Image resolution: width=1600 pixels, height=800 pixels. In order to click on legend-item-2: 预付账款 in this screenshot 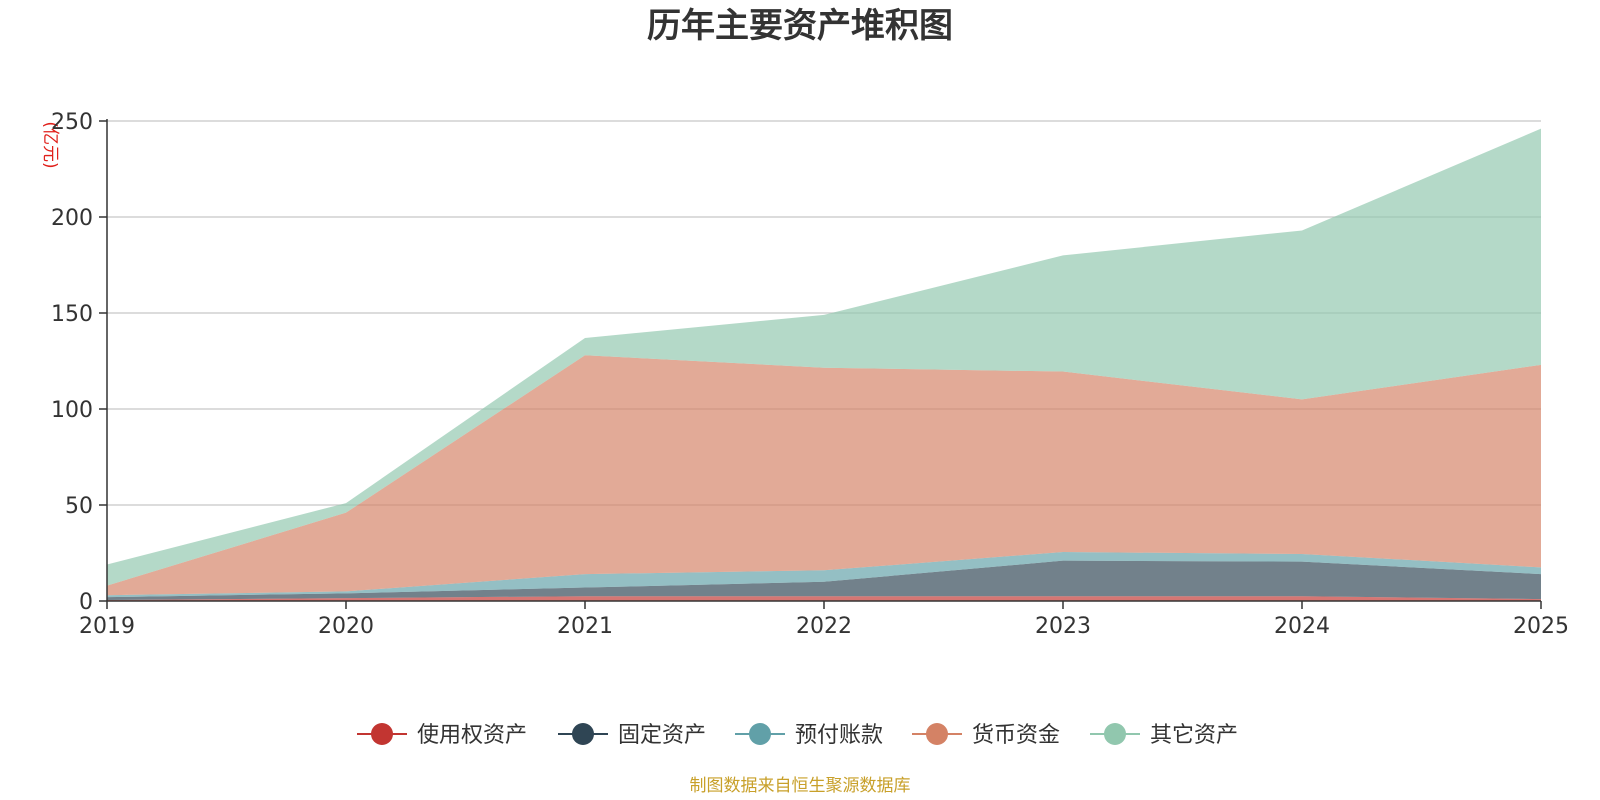, I will do `click(809, 735)`.